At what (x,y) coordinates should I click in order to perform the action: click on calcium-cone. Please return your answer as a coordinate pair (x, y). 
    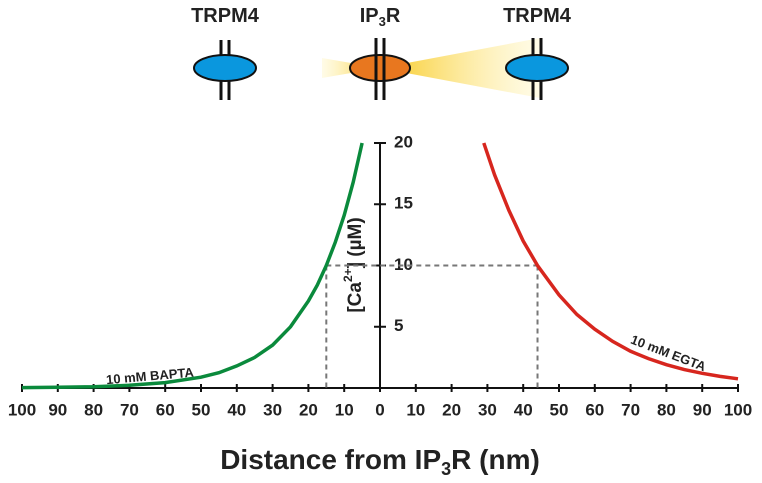
    Looking at the image, I should click on (460, 68).